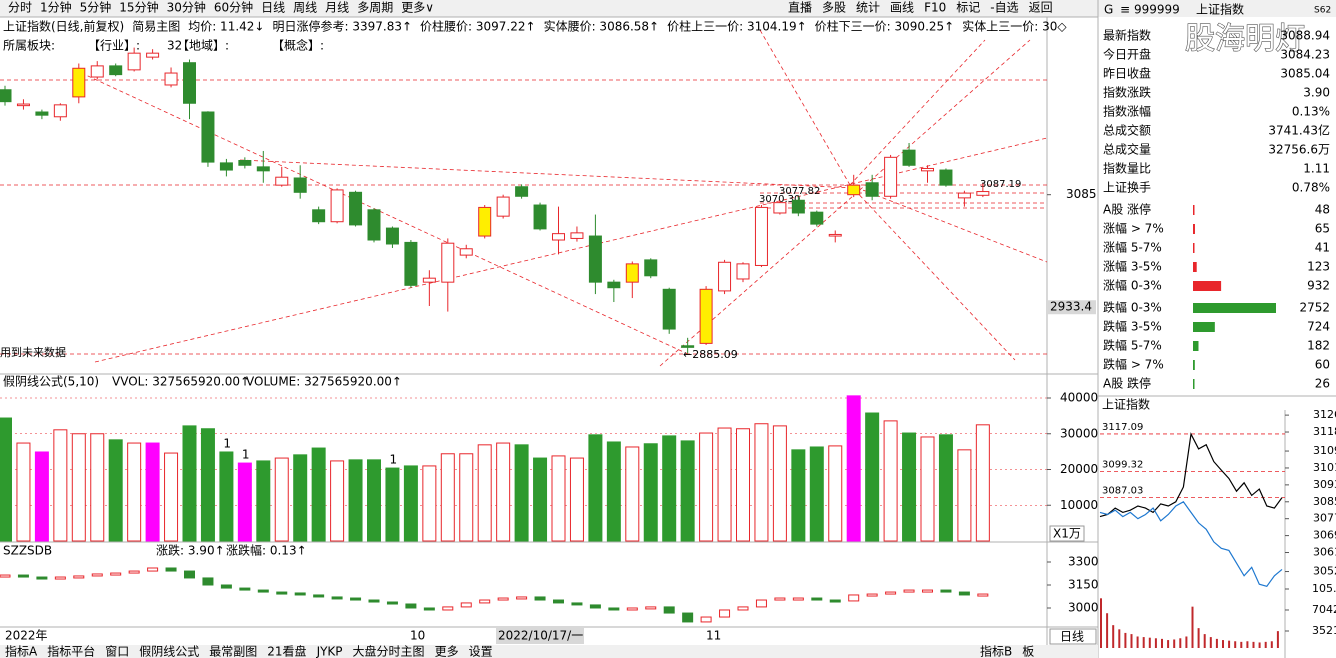  I want to click on breadth-value: 182, so click(1318, 346).